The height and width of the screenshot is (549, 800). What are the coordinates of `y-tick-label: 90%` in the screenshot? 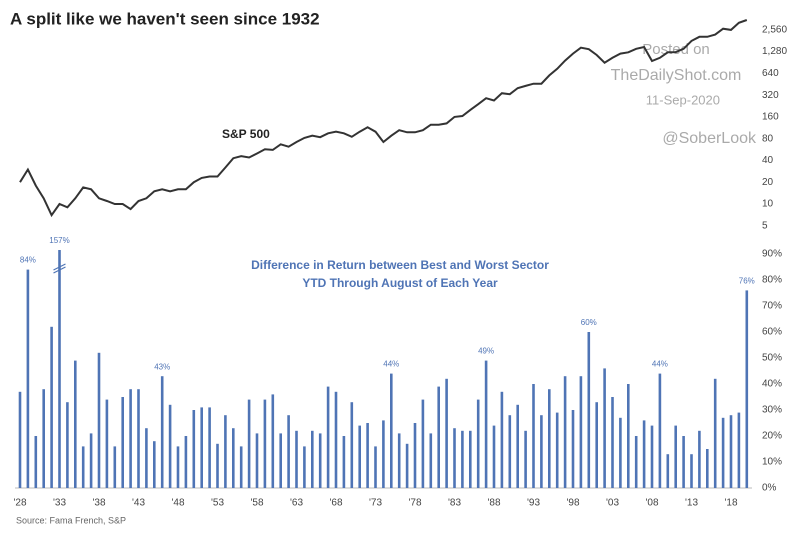 It's located at (772, 254).